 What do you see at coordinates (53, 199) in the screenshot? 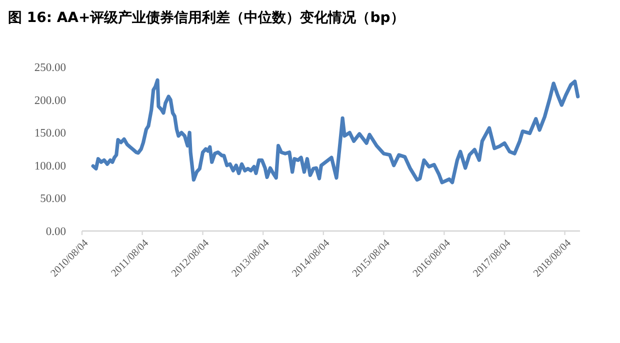
I see `y-tick-label: 50.00` at bounding box center [53, 199].